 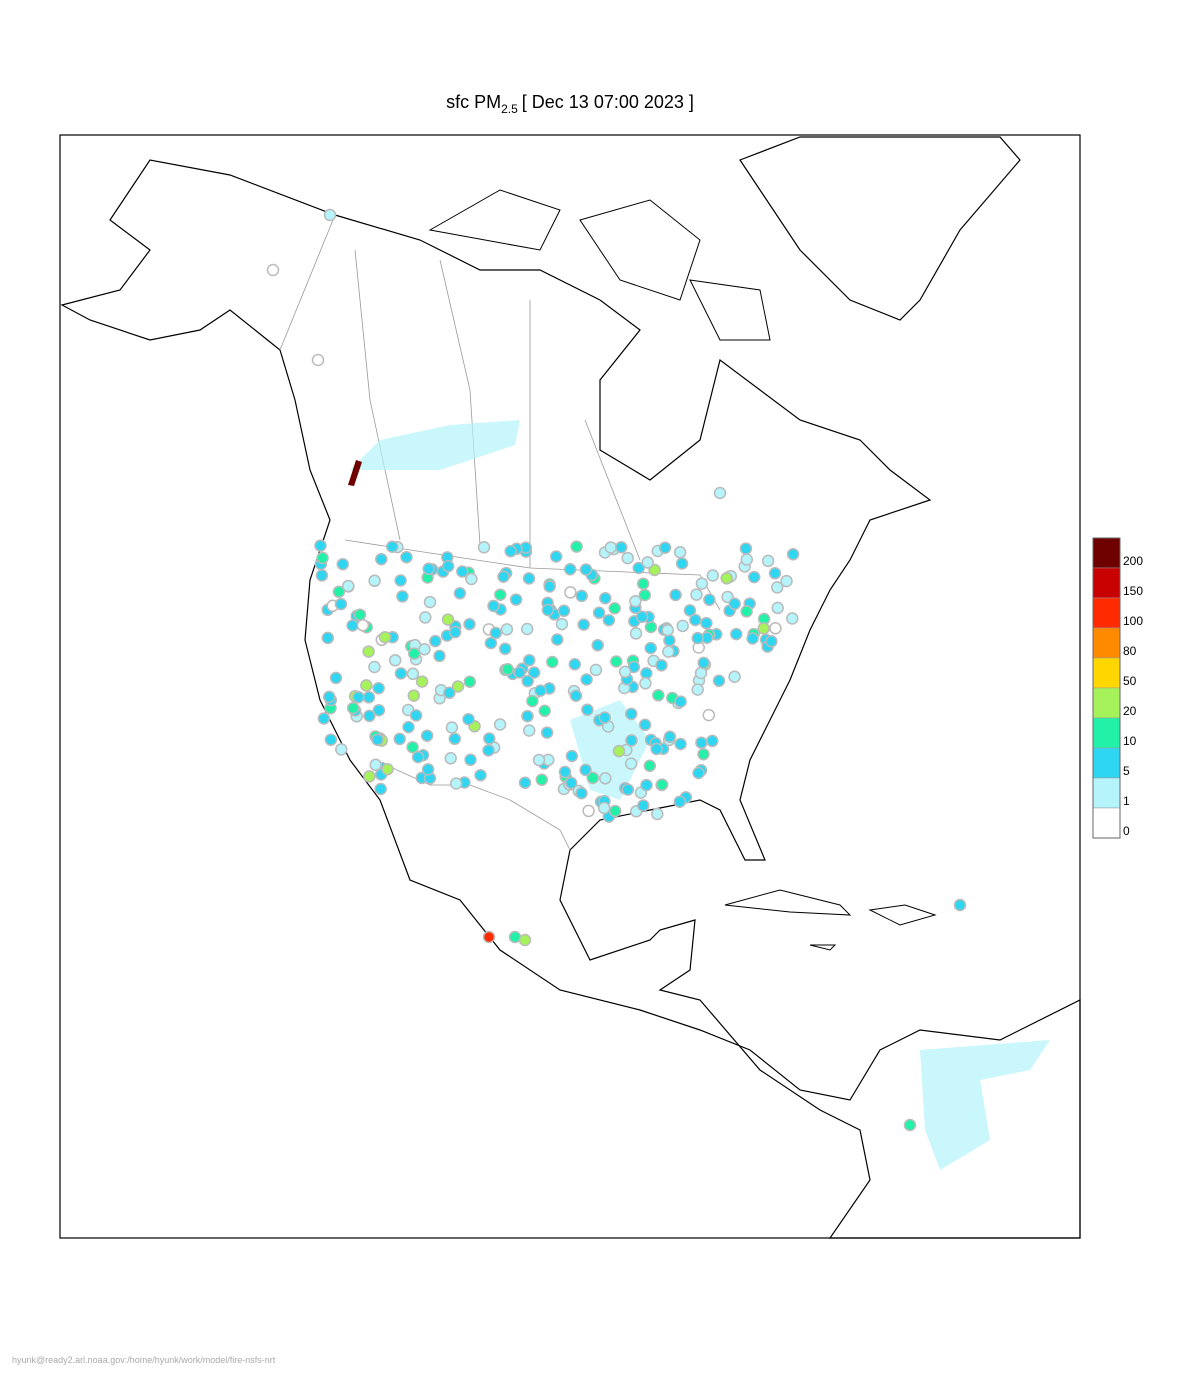 What do you see at coordinates (509, 109) in the screenshot?
I see `title-subscript: 2.5` at bounding box center [509, 109].